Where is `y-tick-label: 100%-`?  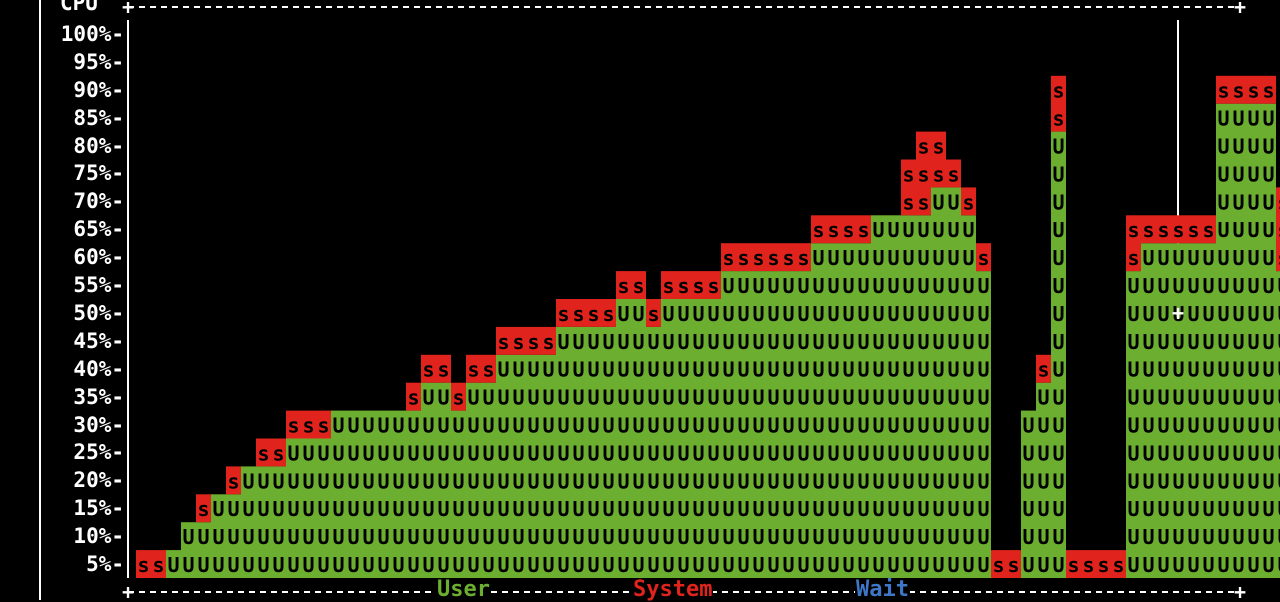
y-tick-label: 100%- is located at coordinates (92, 33).